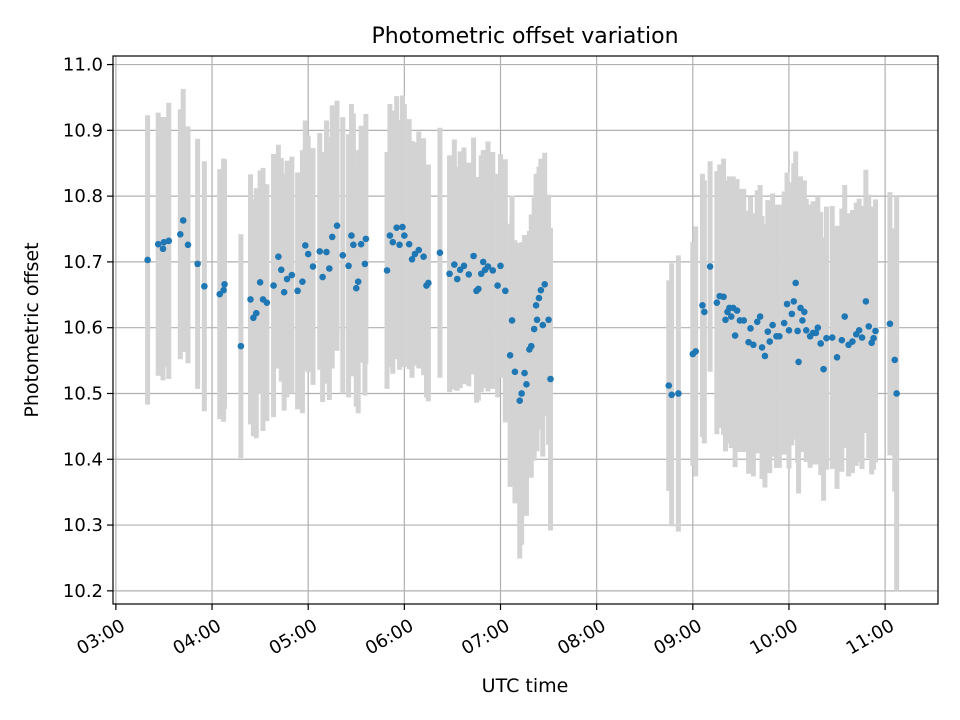 Image resolution: width=960 pixels, height=720 pixels. I want to click on y-axis-ticks: 10.2 10.3 10.4 10.5 10.6 10.7 10.8 10.9 11.0, so click(88, 328).